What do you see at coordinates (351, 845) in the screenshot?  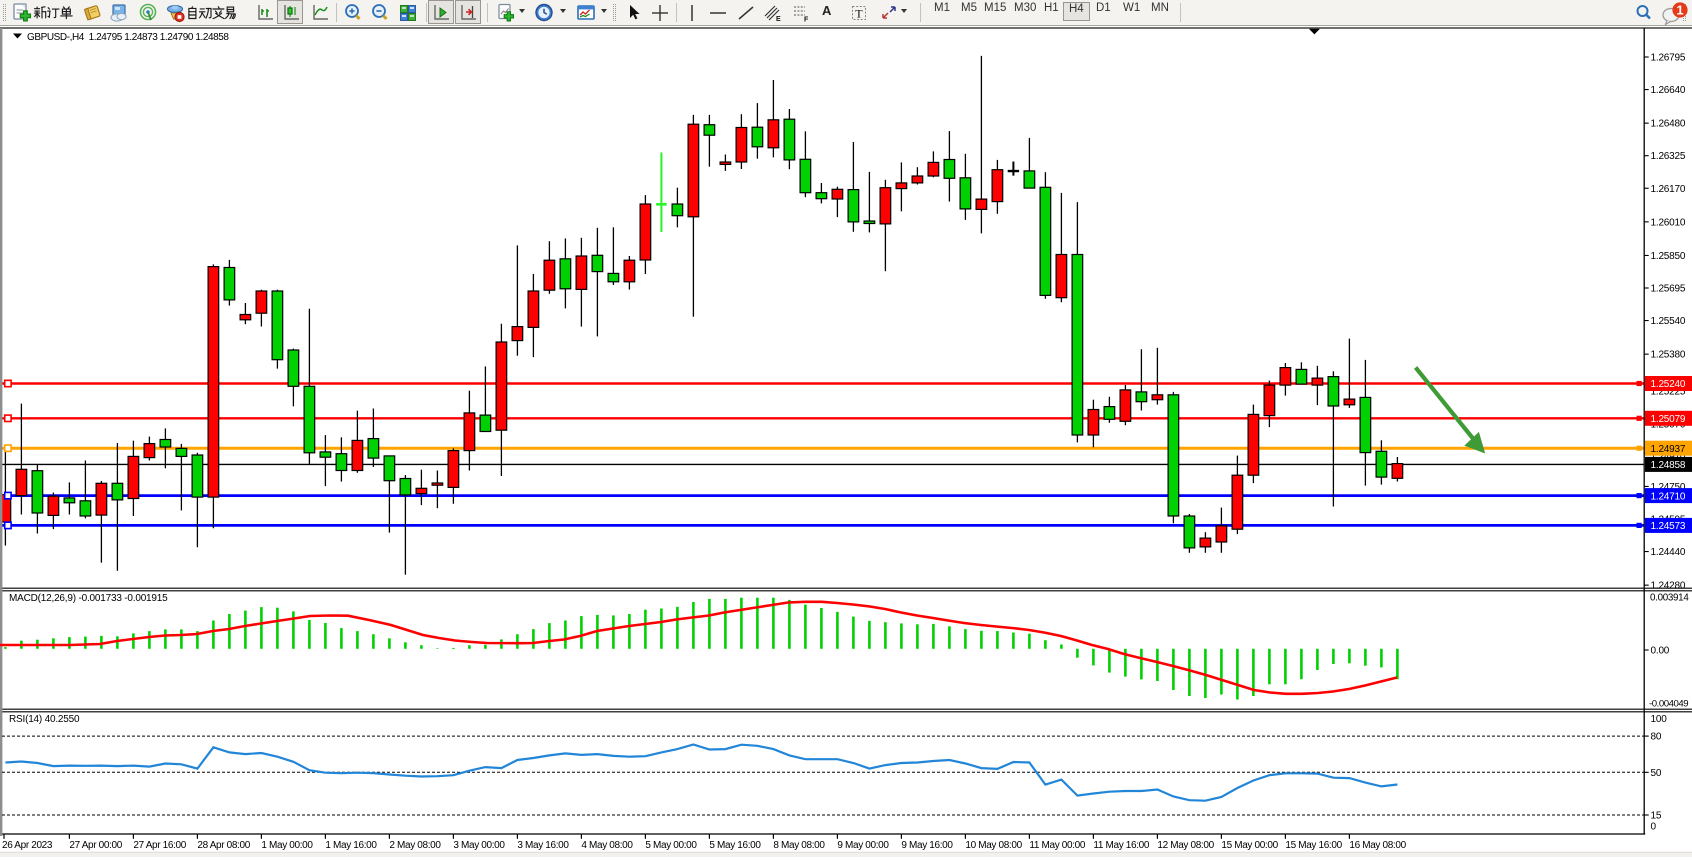 I see `svg-text: 1 May 16:00` at bounding box center [351, 845].